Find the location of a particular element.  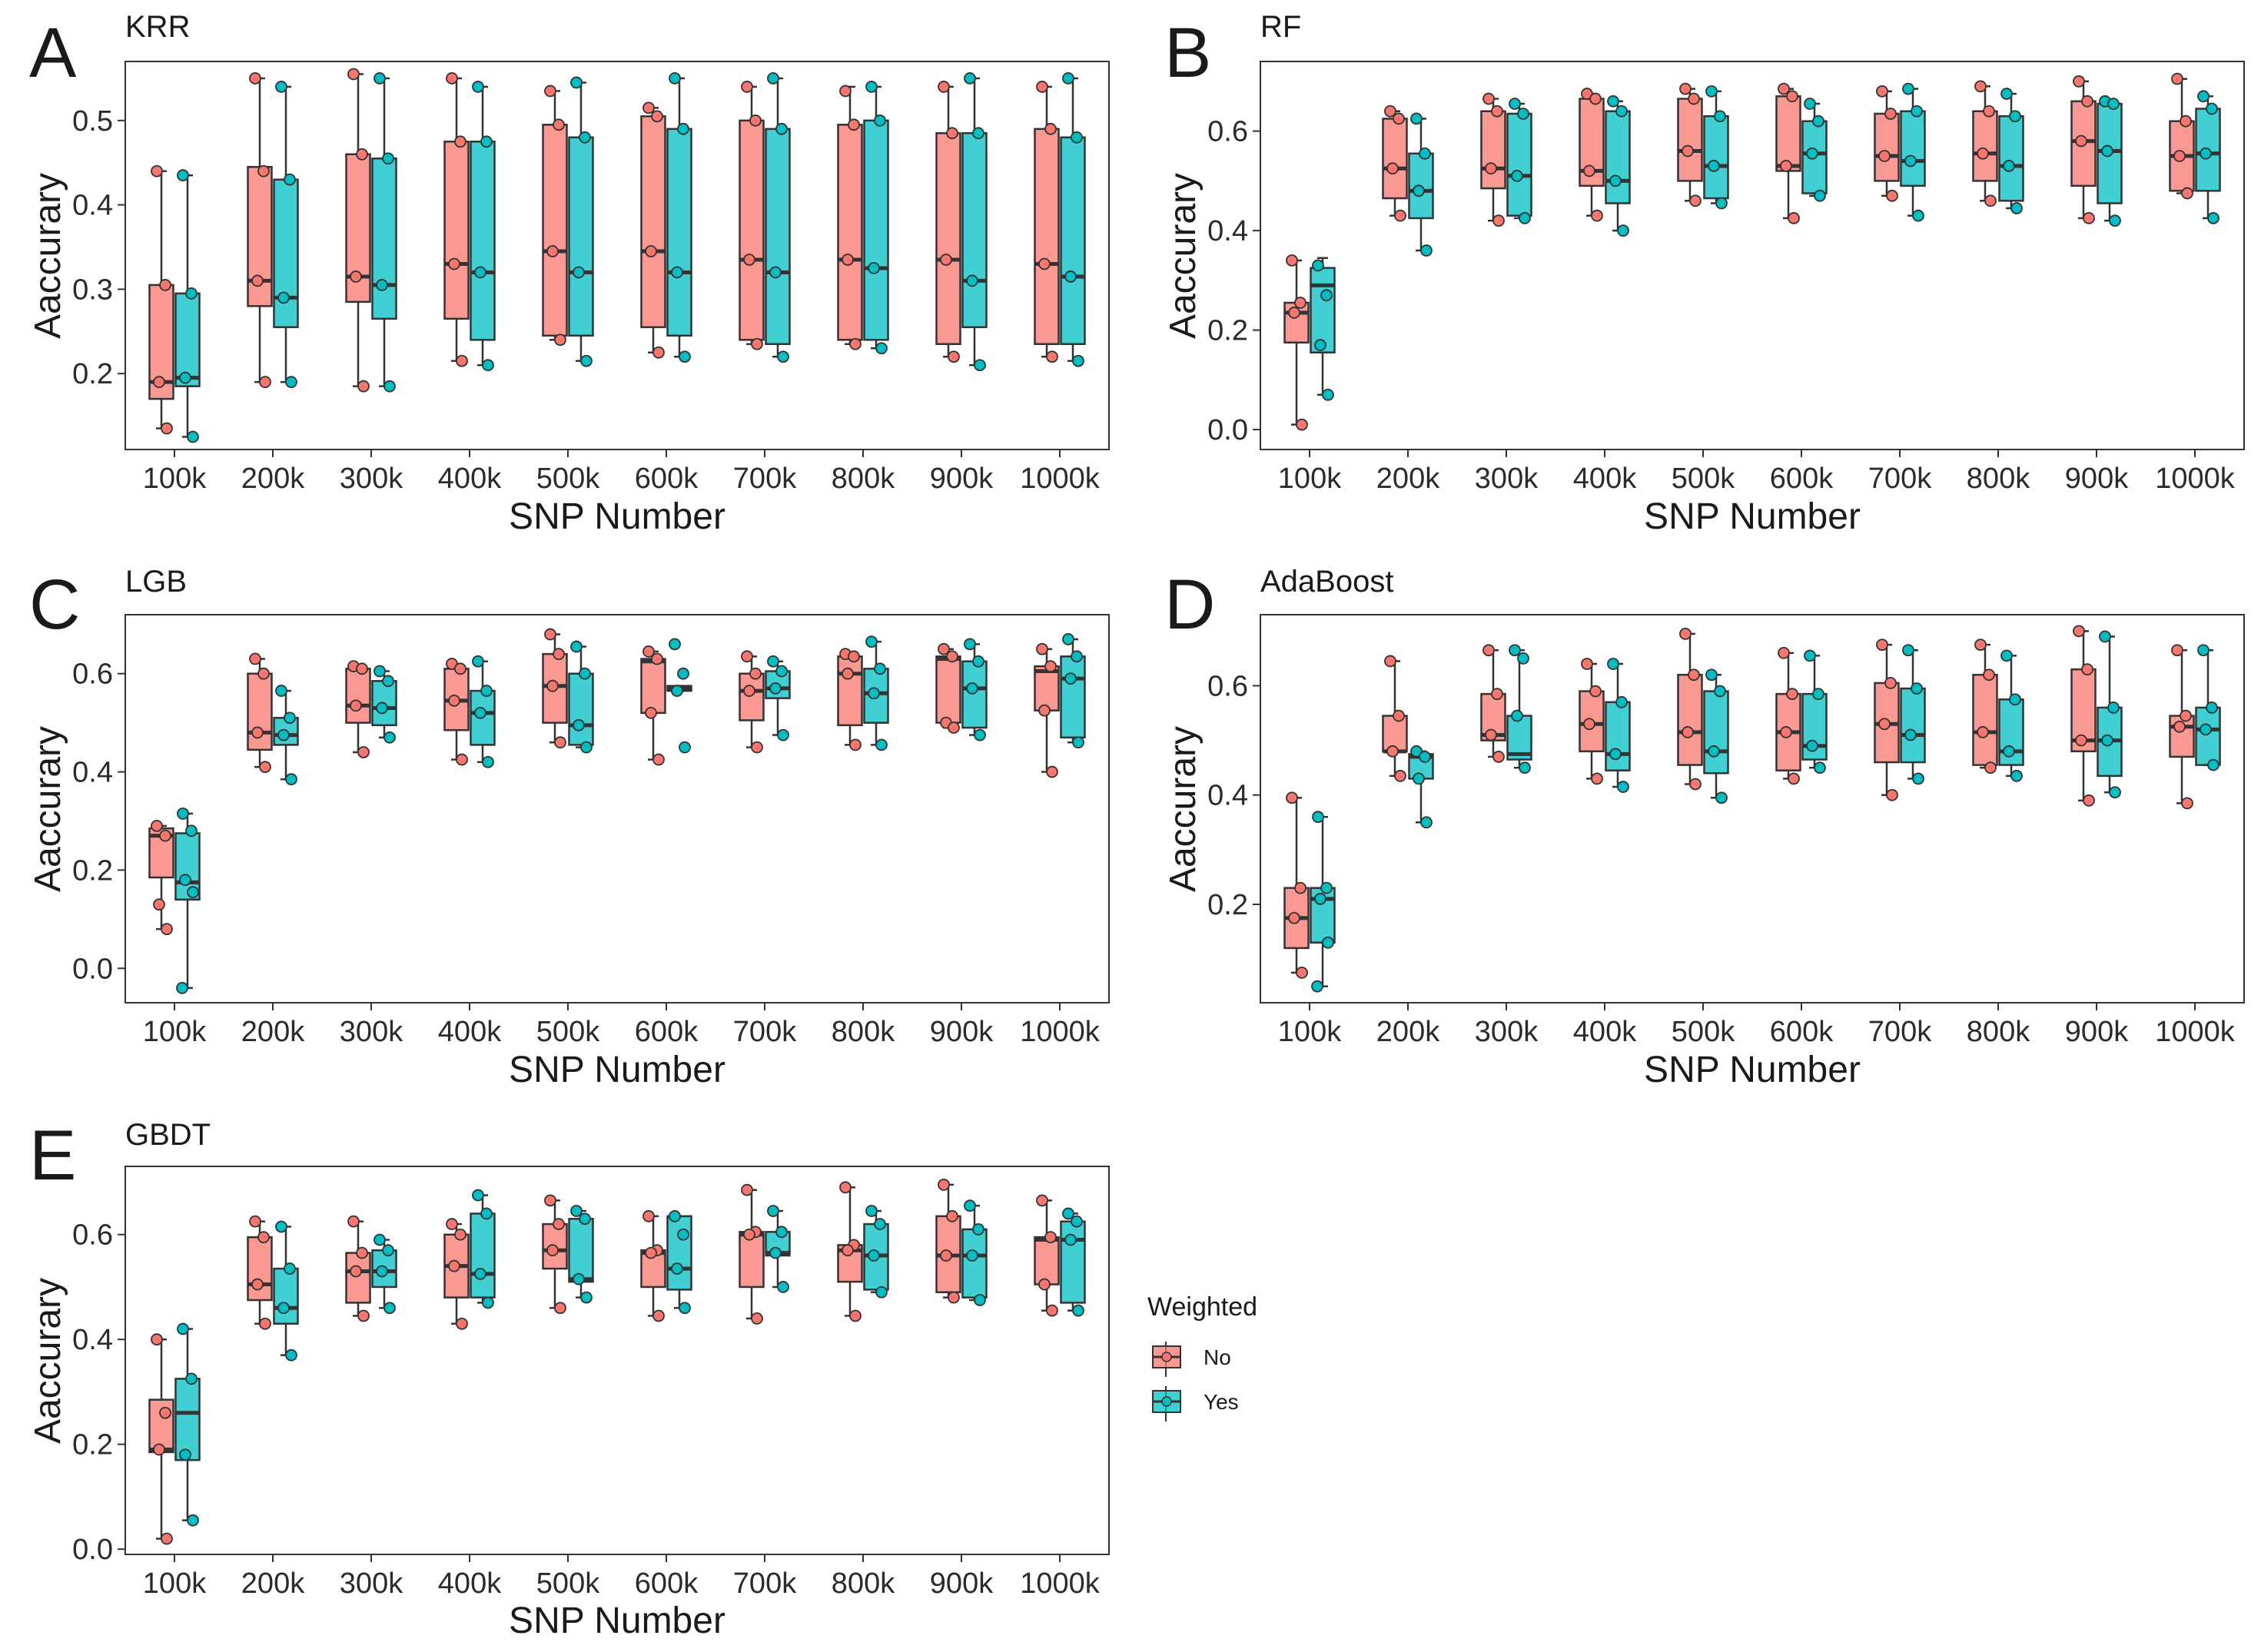

panel-letter: D is located at coordinates (1189, 605).